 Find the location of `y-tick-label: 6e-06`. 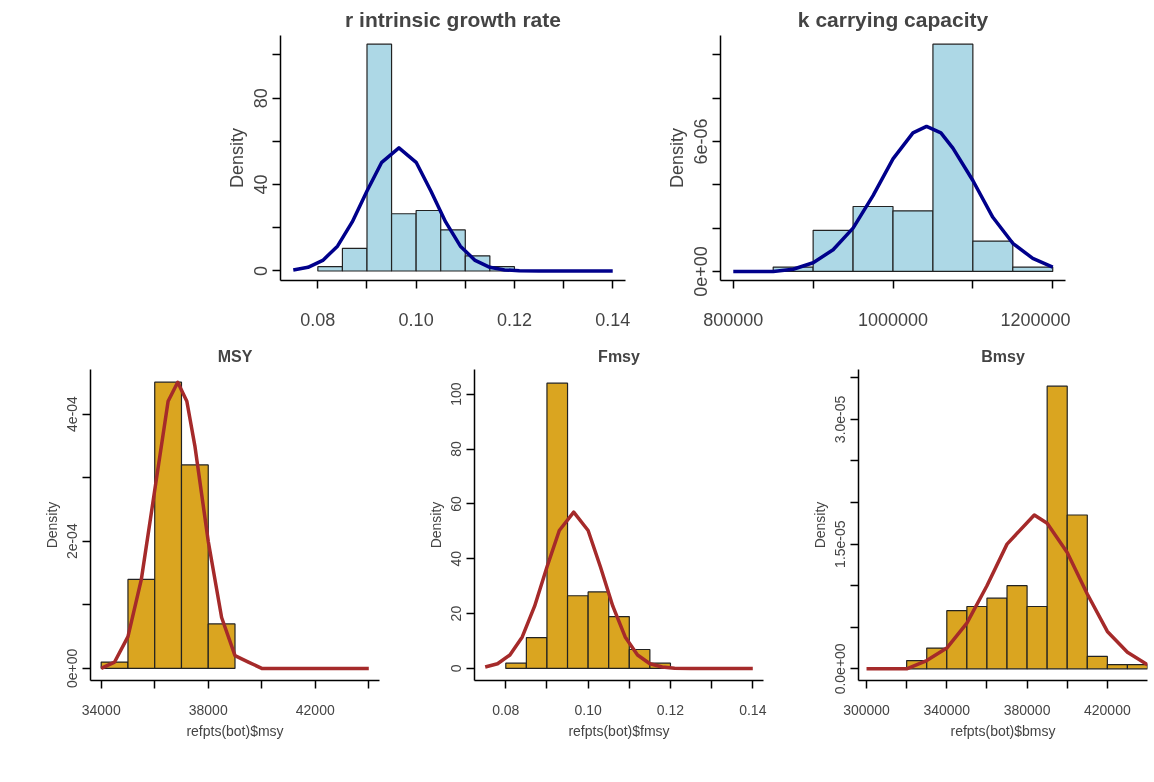

y-tick-label: 6e-06 is located at coordinates (701, 141).